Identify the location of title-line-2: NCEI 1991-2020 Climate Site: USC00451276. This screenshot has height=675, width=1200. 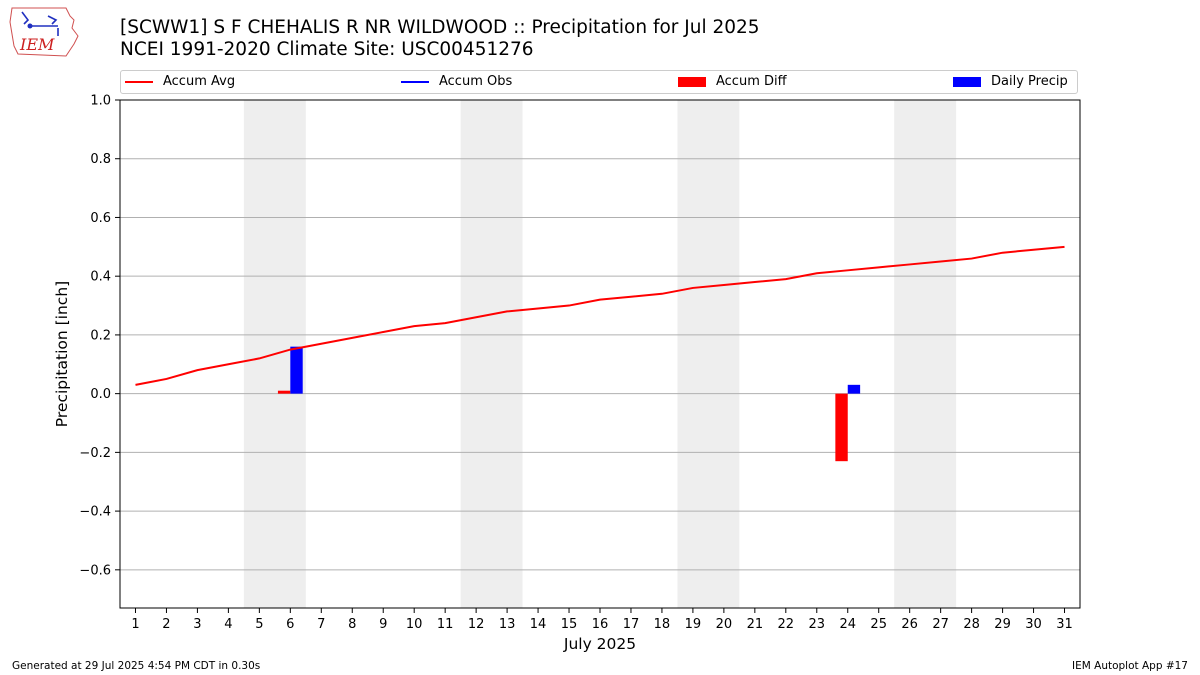
(327, 49).